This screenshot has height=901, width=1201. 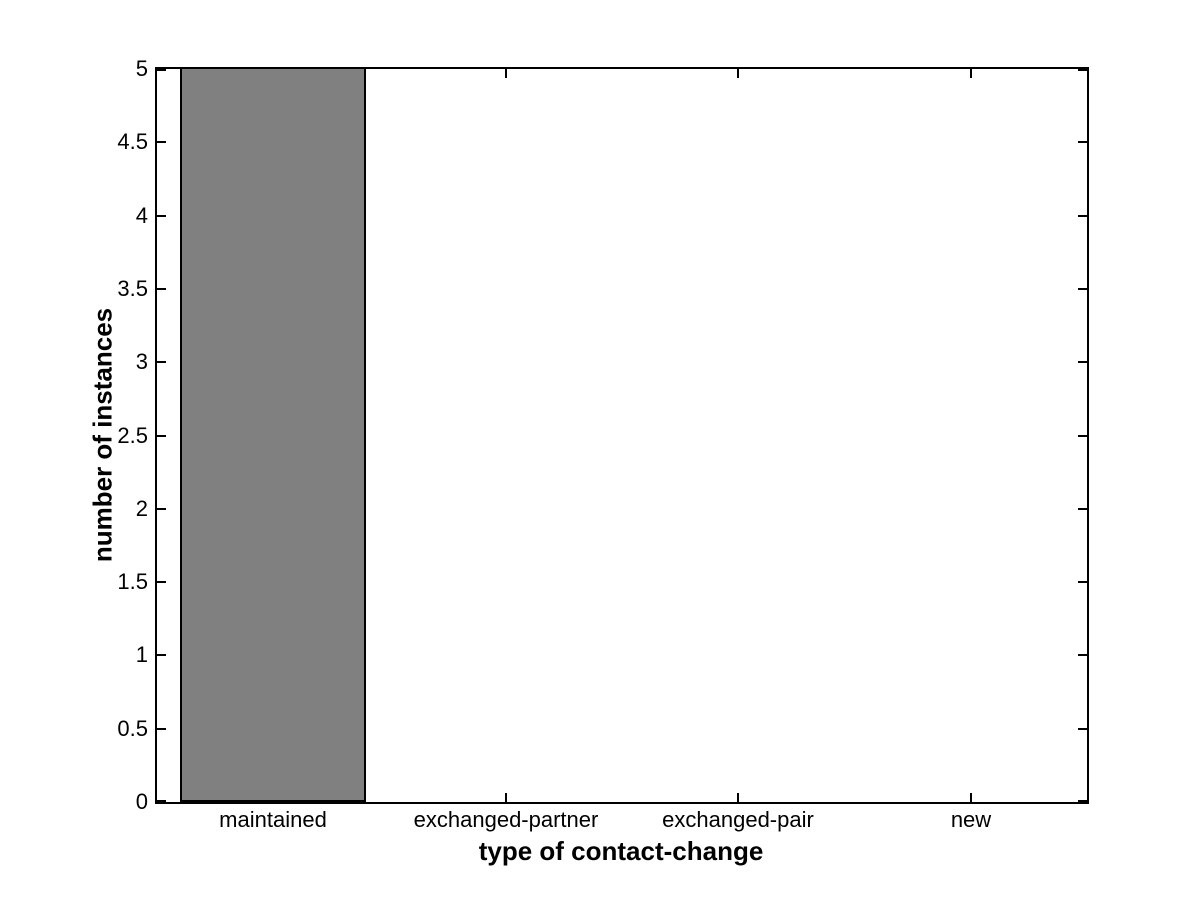 What do you see at coordinates (132, 435) in the screenshot?
I see `y-tick-label: 2.5` at bounding box center [132, 435].